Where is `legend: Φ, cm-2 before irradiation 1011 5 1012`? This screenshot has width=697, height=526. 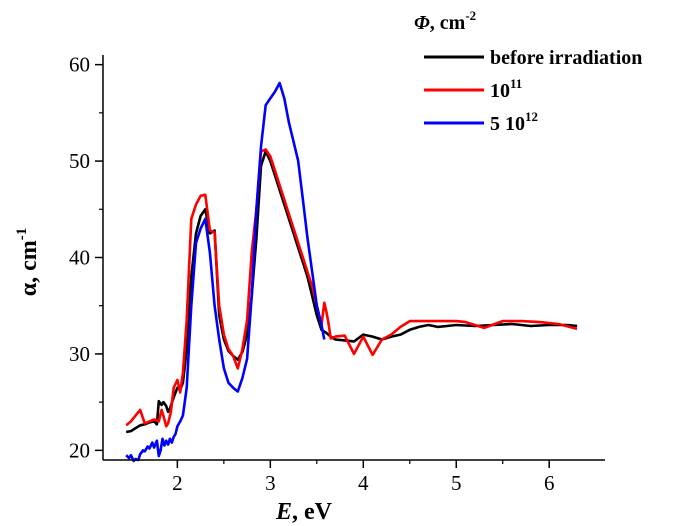 legend: Φ, cm-2 before irradiation 1011 5 1012 is located at coordinates (528, 71).